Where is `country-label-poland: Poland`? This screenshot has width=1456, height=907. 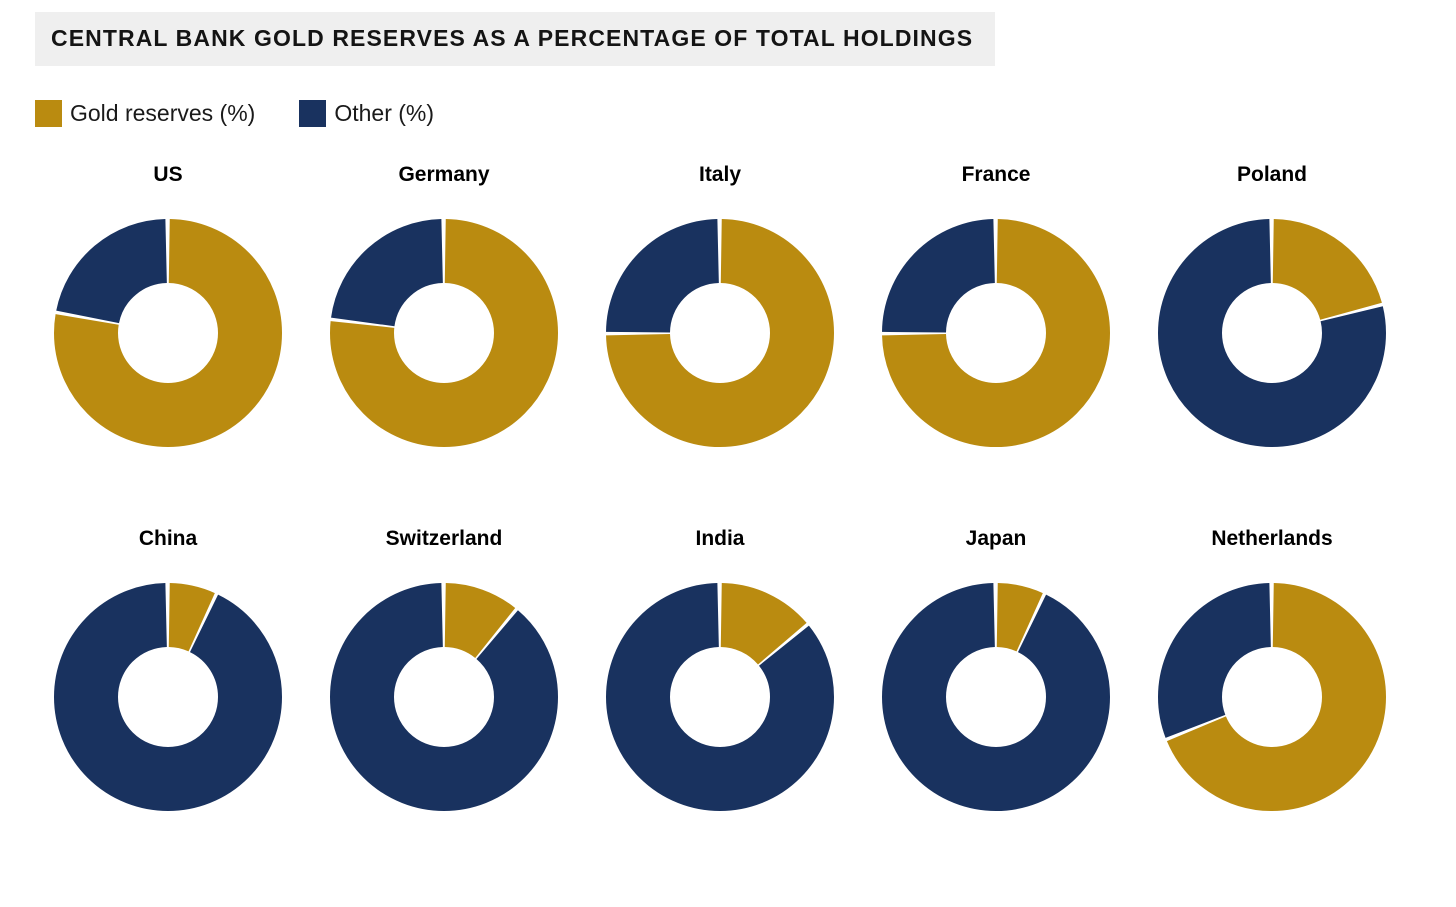
country-label-poland: Poland is located at coordinates (1271, 174).